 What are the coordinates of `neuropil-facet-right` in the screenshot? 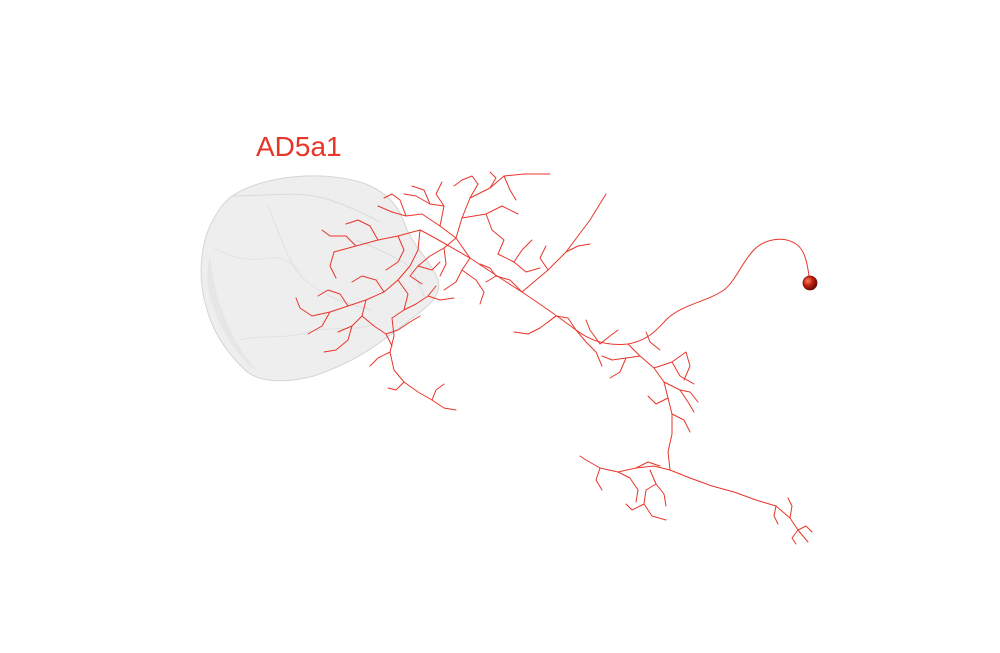 It's located at (390, 268).